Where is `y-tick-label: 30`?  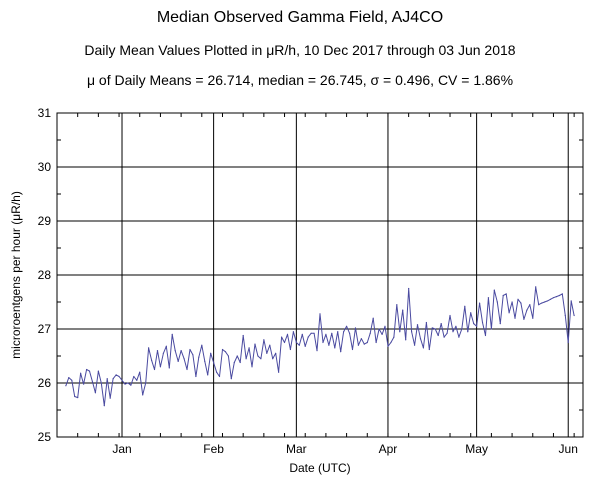
y-tick-label: 30 is located at coordinates (45, 167).